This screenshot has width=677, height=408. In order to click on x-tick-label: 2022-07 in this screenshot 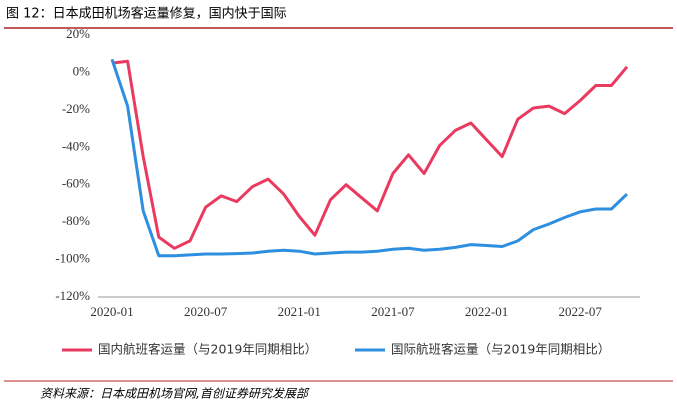, I will do `click(581, 311)`.